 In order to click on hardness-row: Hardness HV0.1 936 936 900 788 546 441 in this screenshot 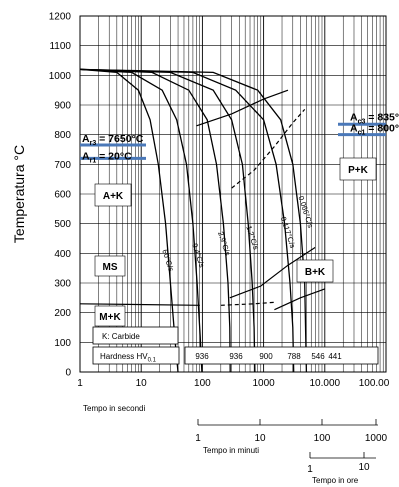, I will do `click(235, 355)`.